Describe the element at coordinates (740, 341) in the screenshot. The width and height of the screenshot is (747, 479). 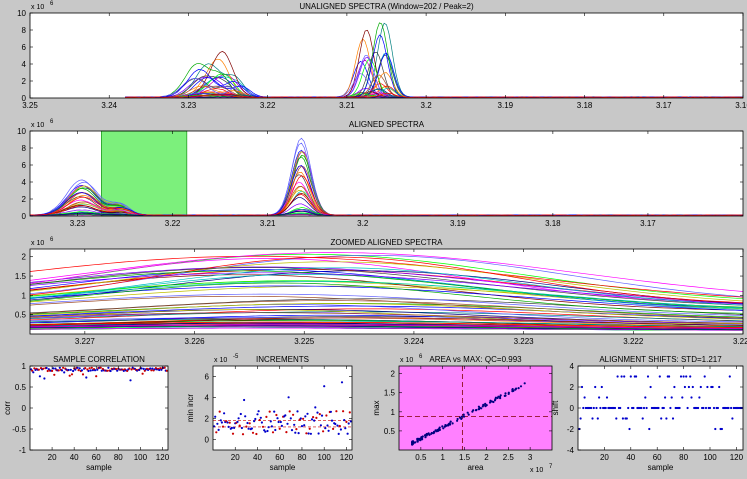
I see `x-tick-label: 3.221` at that location.